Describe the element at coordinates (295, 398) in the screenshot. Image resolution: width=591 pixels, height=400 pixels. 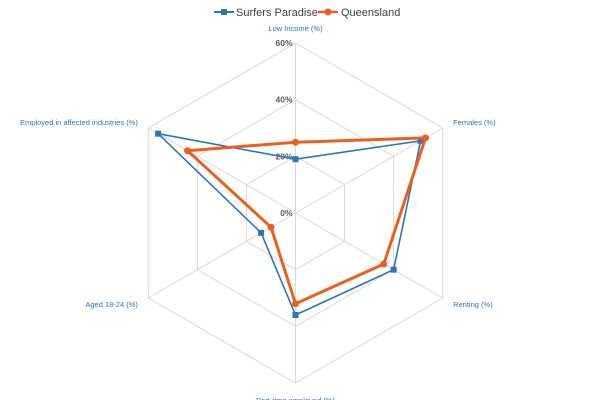
I see `axis-label-part-time-employed: Part-time employed (%)` at that location.